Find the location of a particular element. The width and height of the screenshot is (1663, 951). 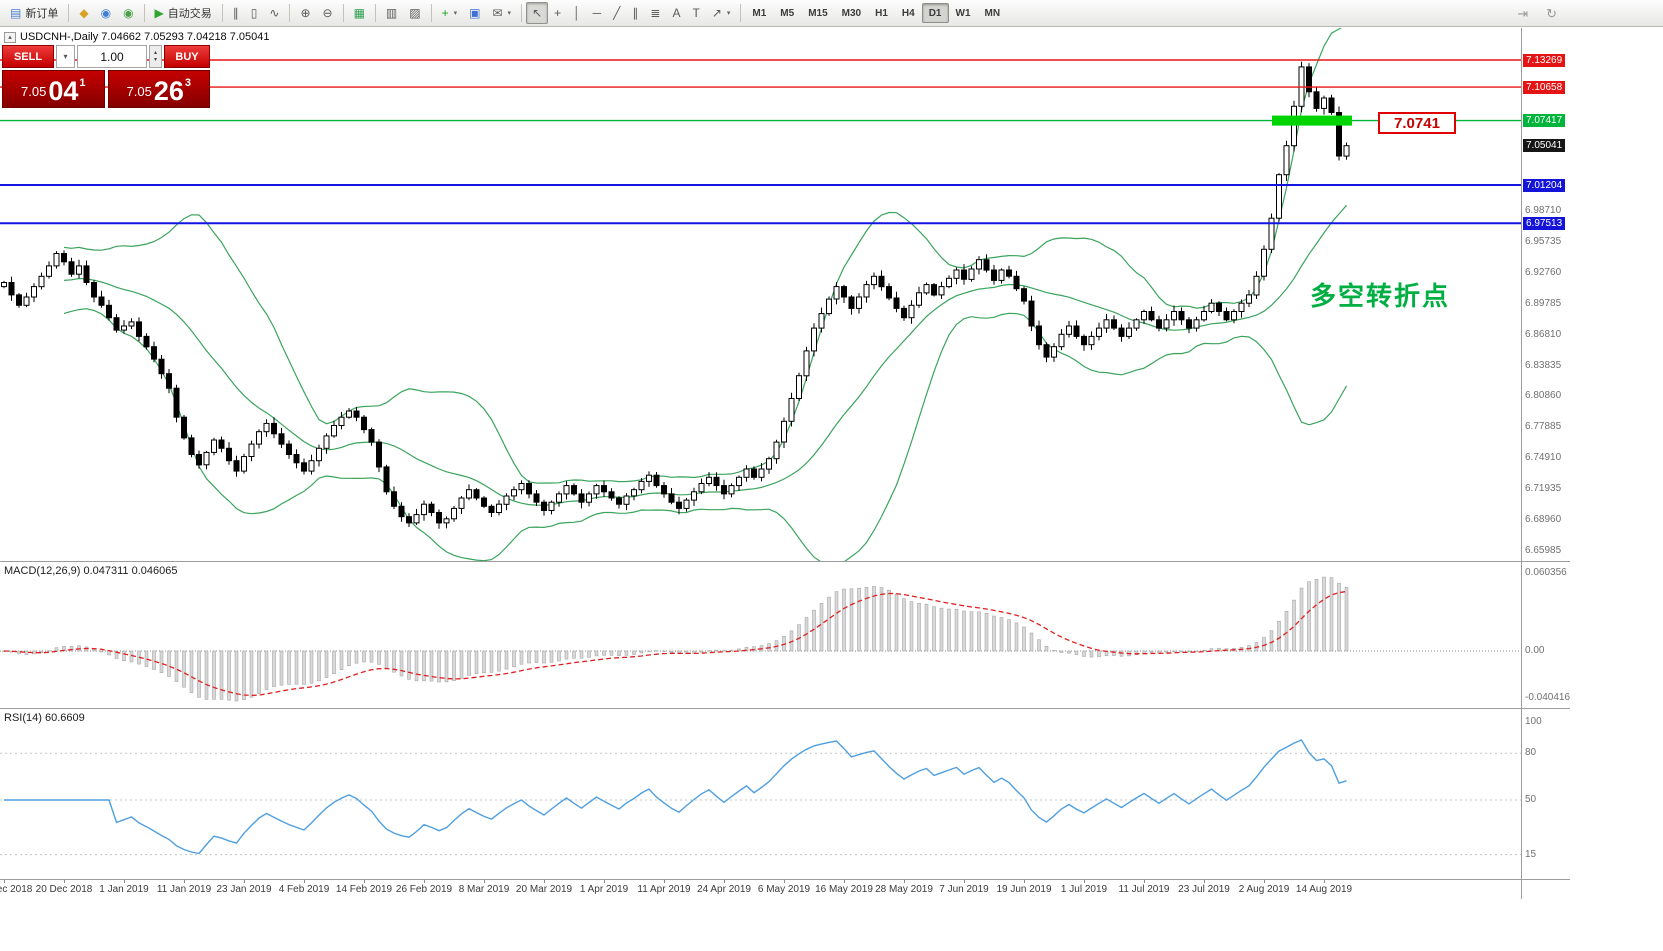

time-axis-label: 2 Aug 2019 is located at coordinates (1264, 889).